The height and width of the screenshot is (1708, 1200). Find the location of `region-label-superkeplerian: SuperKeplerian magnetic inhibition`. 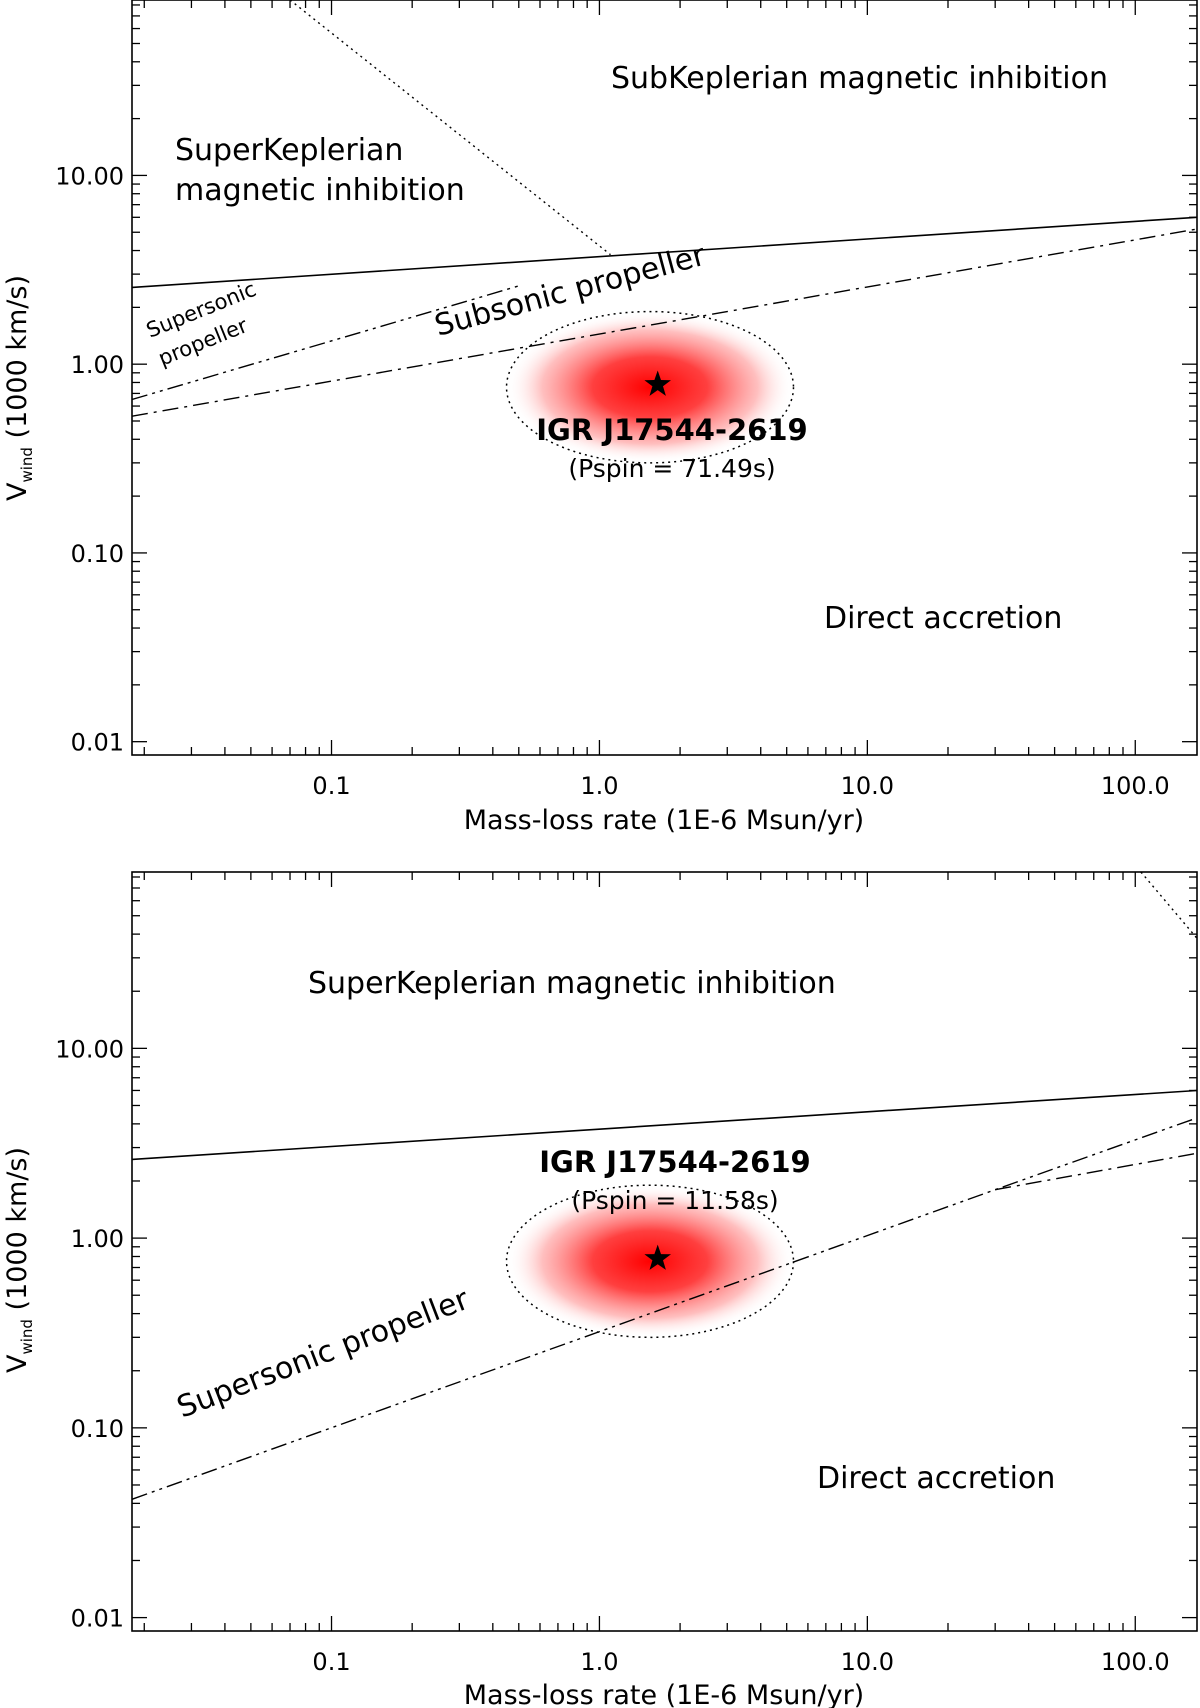

region-label-superkeplerian: SuperKeplerian magnetic inhibition is located at coordinates (572, 983).